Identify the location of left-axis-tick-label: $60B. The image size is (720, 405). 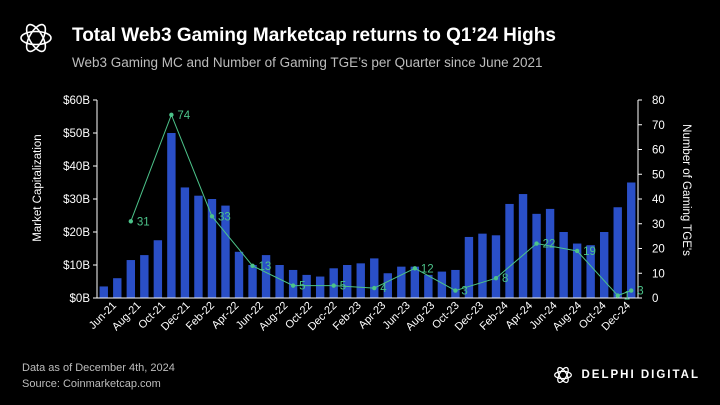
(76, 101).